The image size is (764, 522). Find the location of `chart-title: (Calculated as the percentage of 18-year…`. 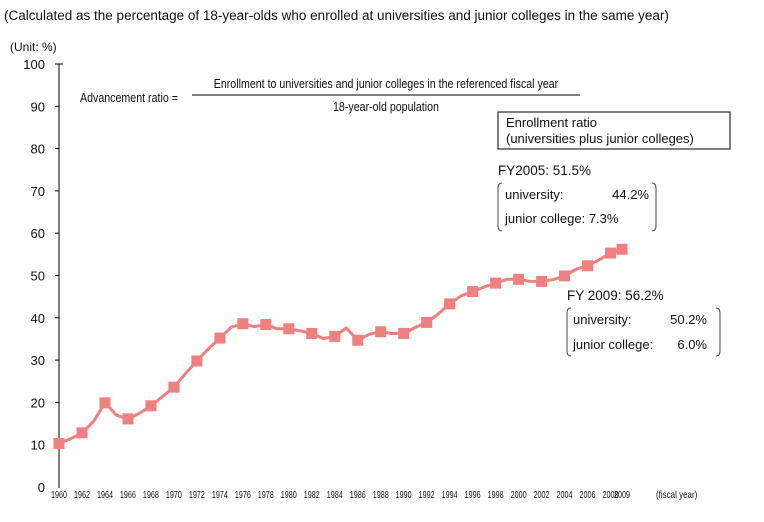

chart-title: (Calculated as the percentage of 18-year… is located at coordinates (336, 15).